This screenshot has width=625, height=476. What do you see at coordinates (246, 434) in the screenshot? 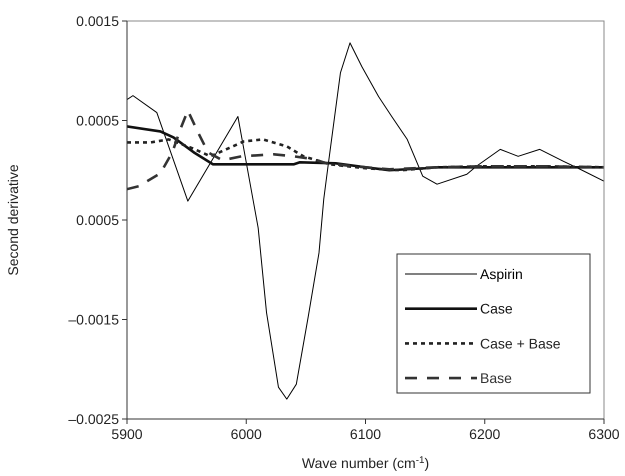
I see `x-tick-label: 6000` at bounding box center [246, 434].